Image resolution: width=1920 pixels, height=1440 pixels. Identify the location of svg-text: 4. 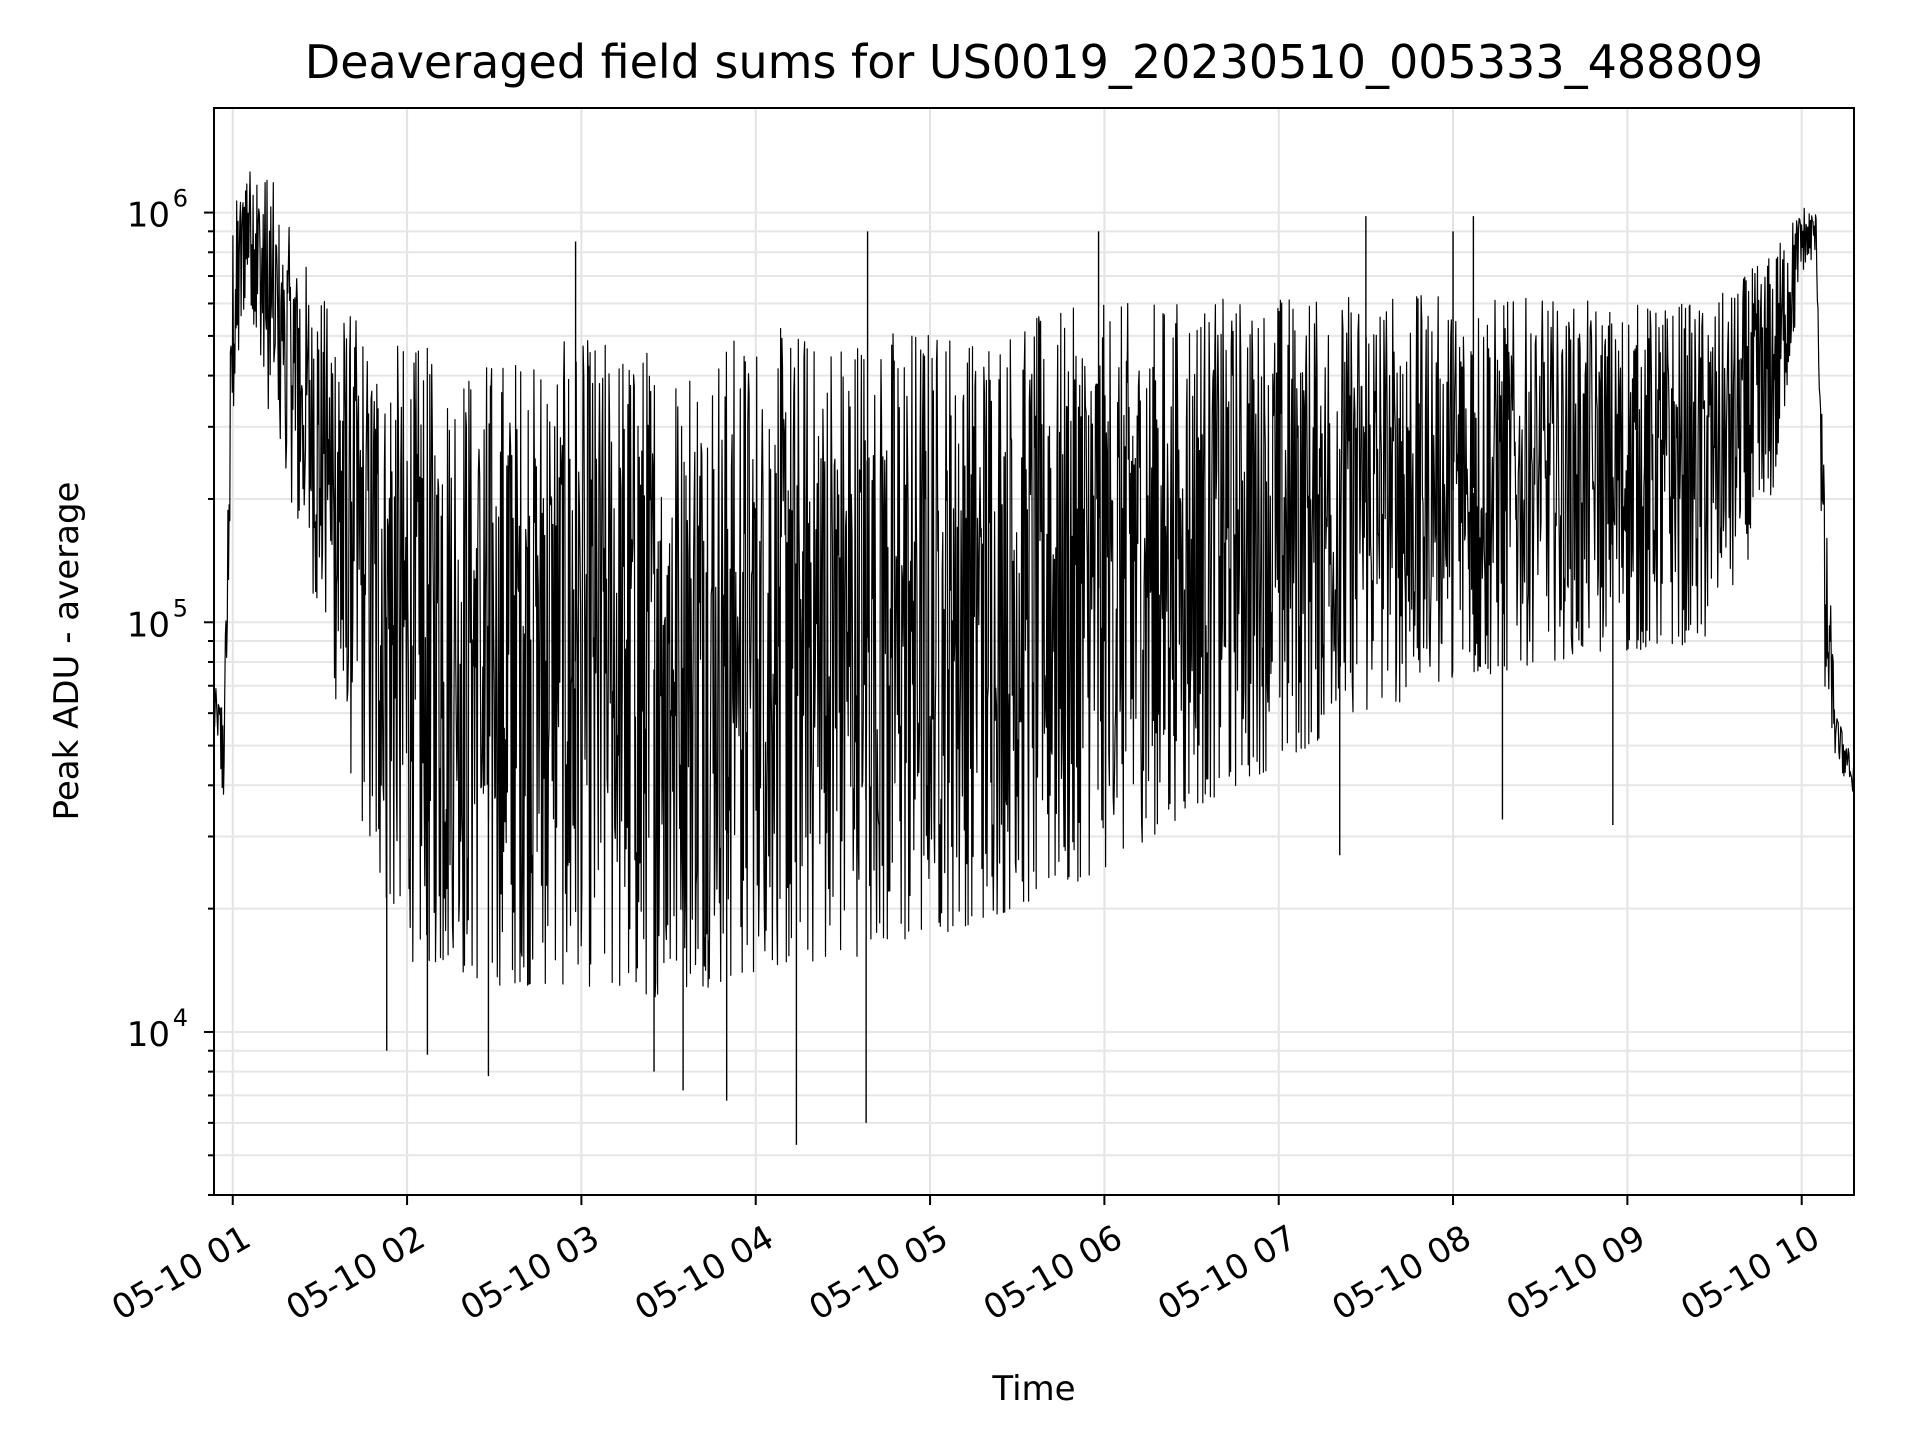
(180, 1018).